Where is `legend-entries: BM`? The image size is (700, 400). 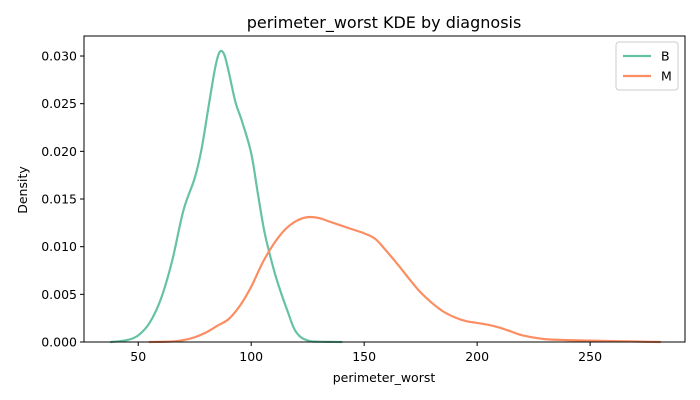 legend-entries: BM is located at coordinates (647, 66).